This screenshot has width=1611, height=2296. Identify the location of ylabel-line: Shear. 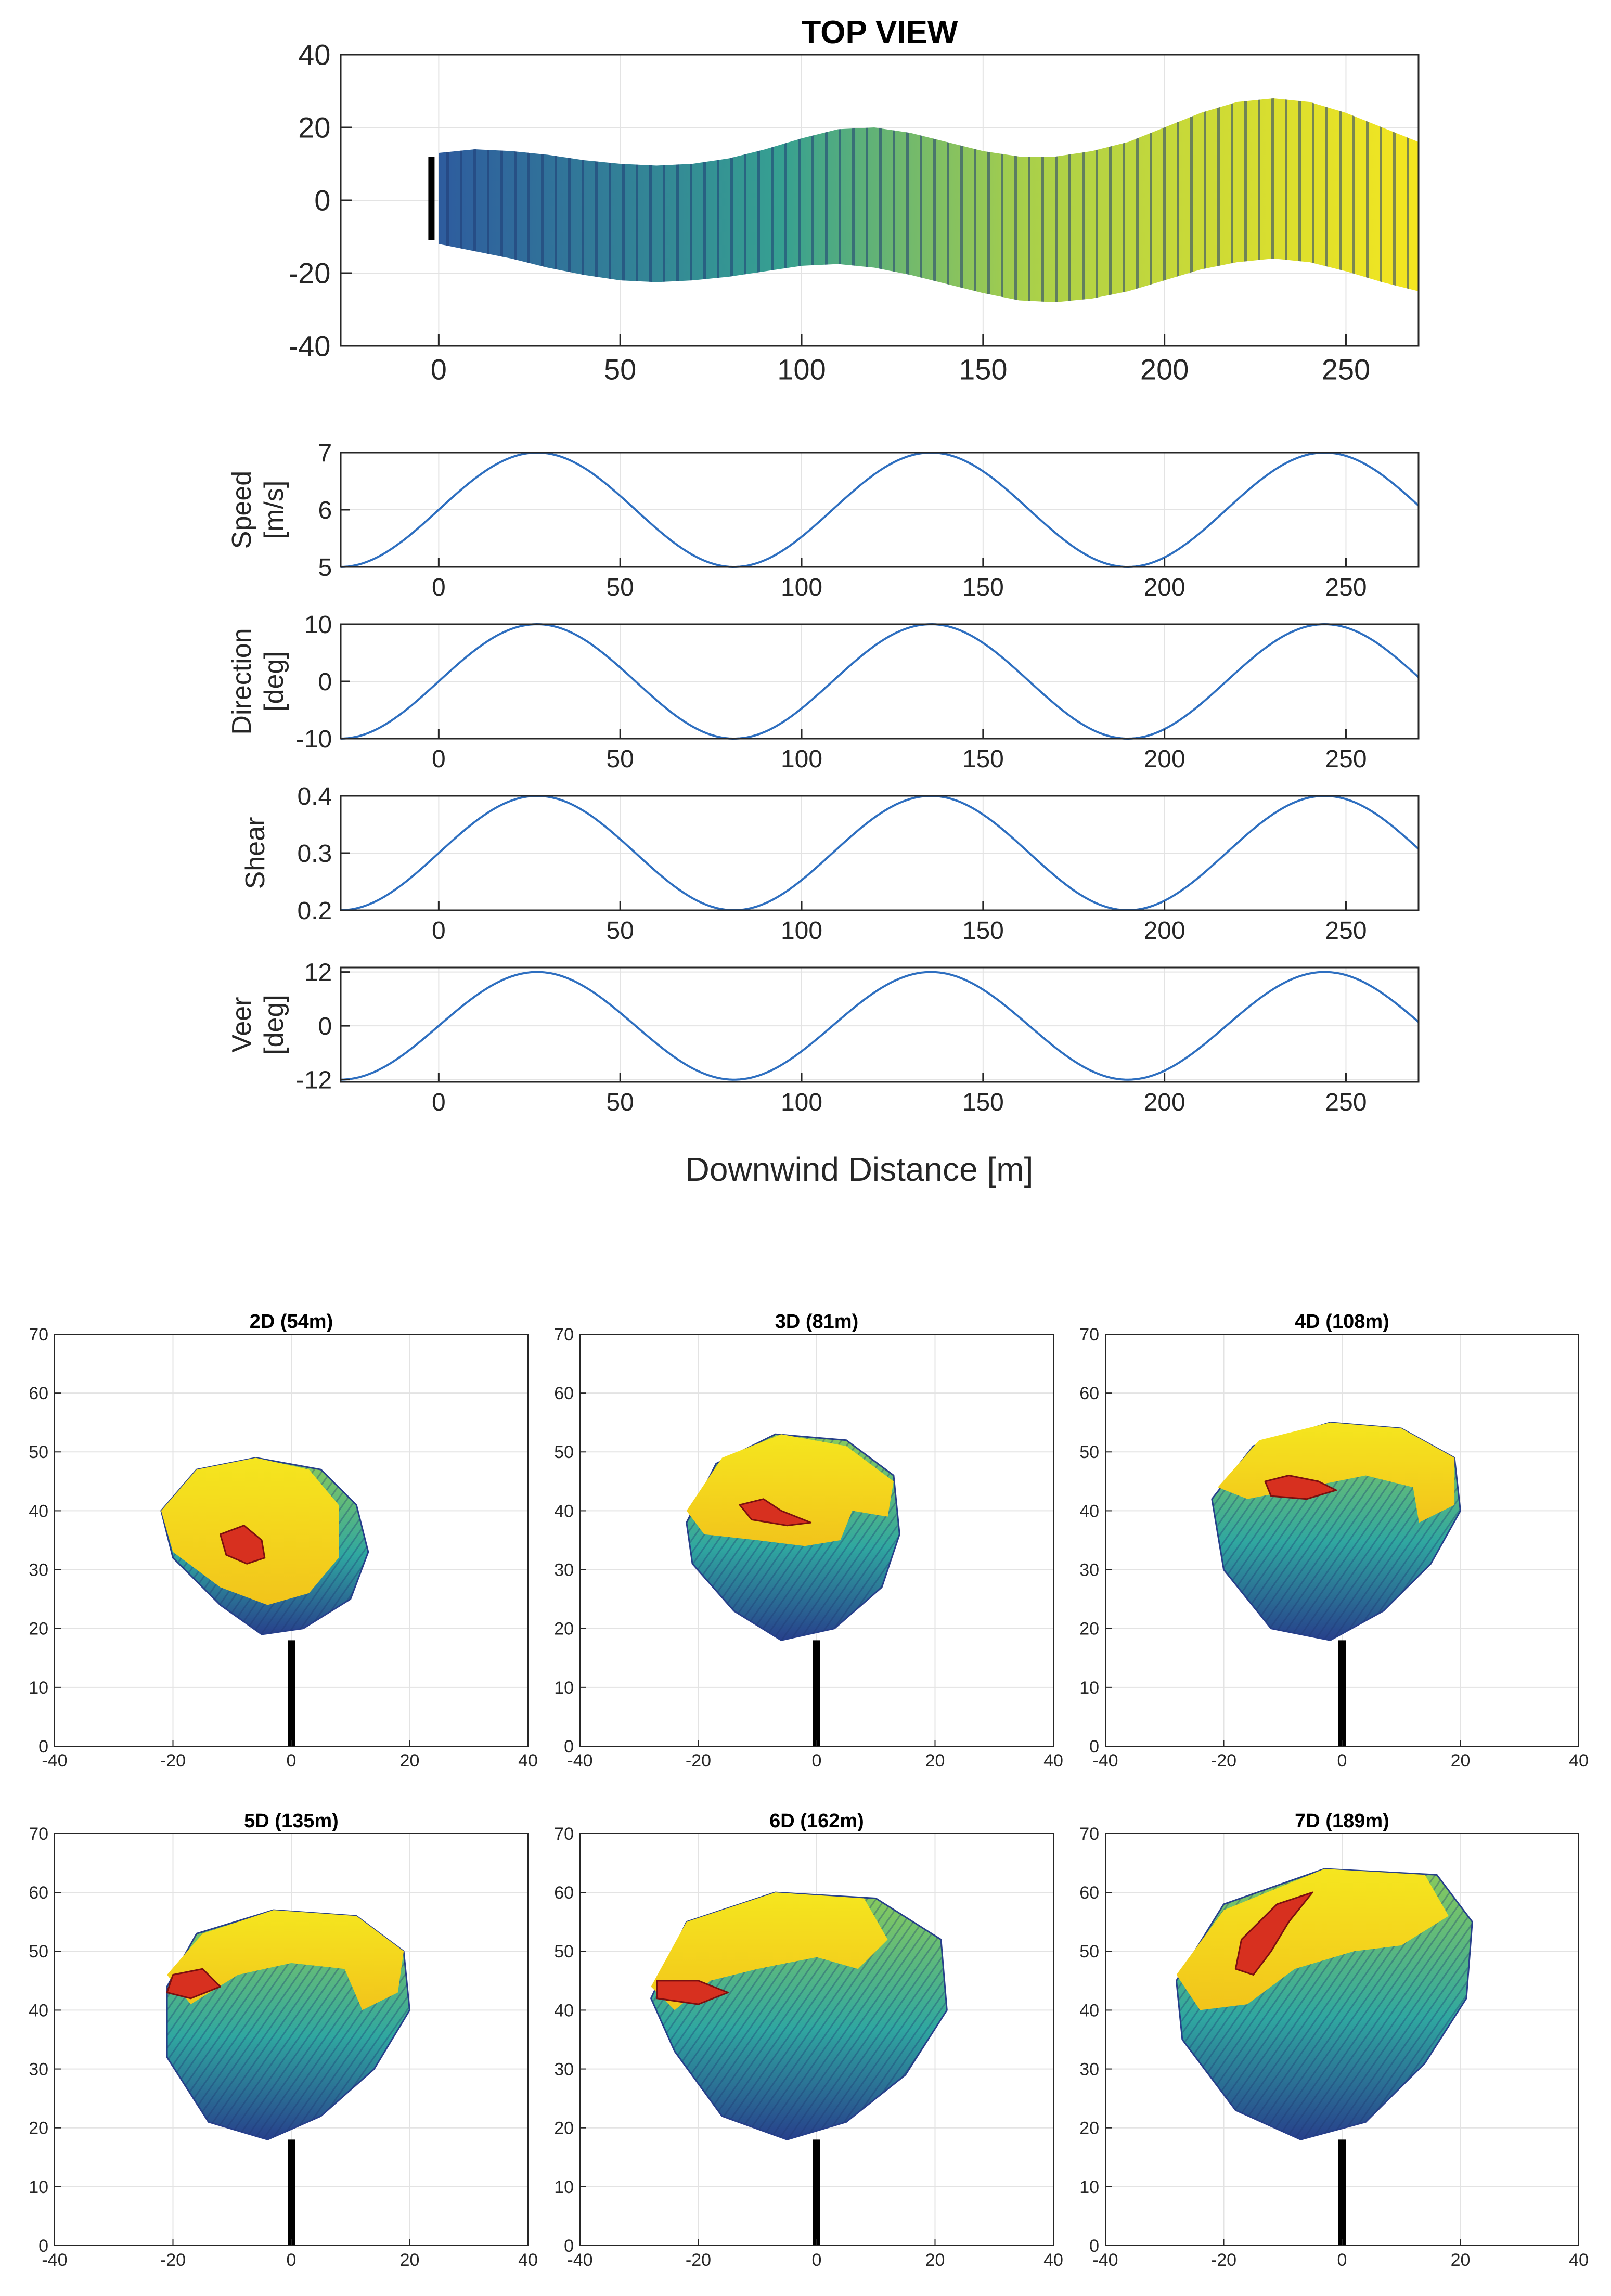
(255, 853).